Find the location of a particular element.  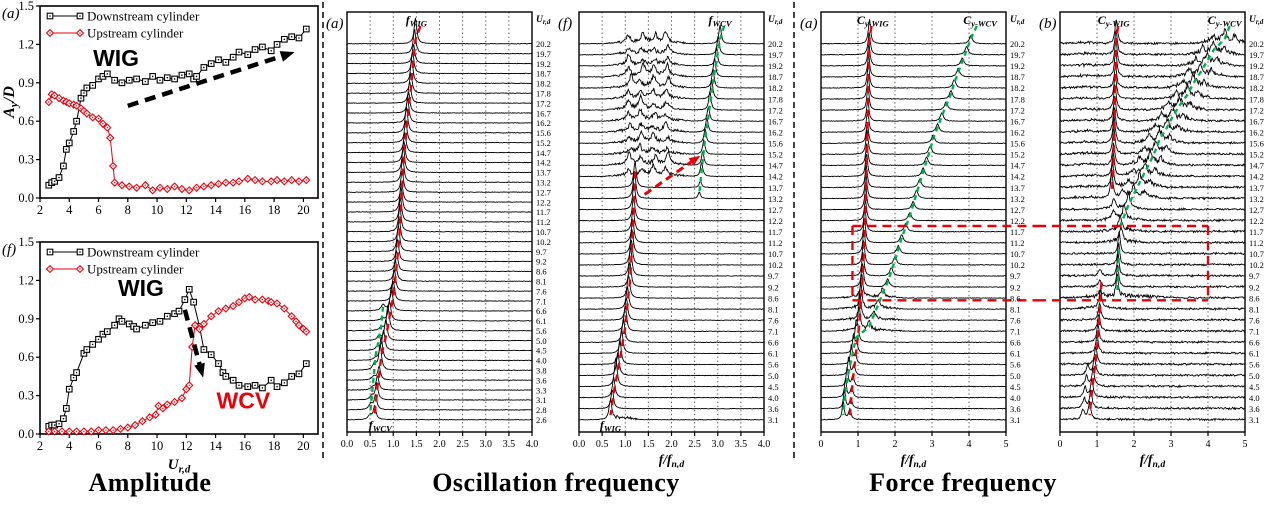

x-tick-label: 3 is located at coordinates (932, 444).